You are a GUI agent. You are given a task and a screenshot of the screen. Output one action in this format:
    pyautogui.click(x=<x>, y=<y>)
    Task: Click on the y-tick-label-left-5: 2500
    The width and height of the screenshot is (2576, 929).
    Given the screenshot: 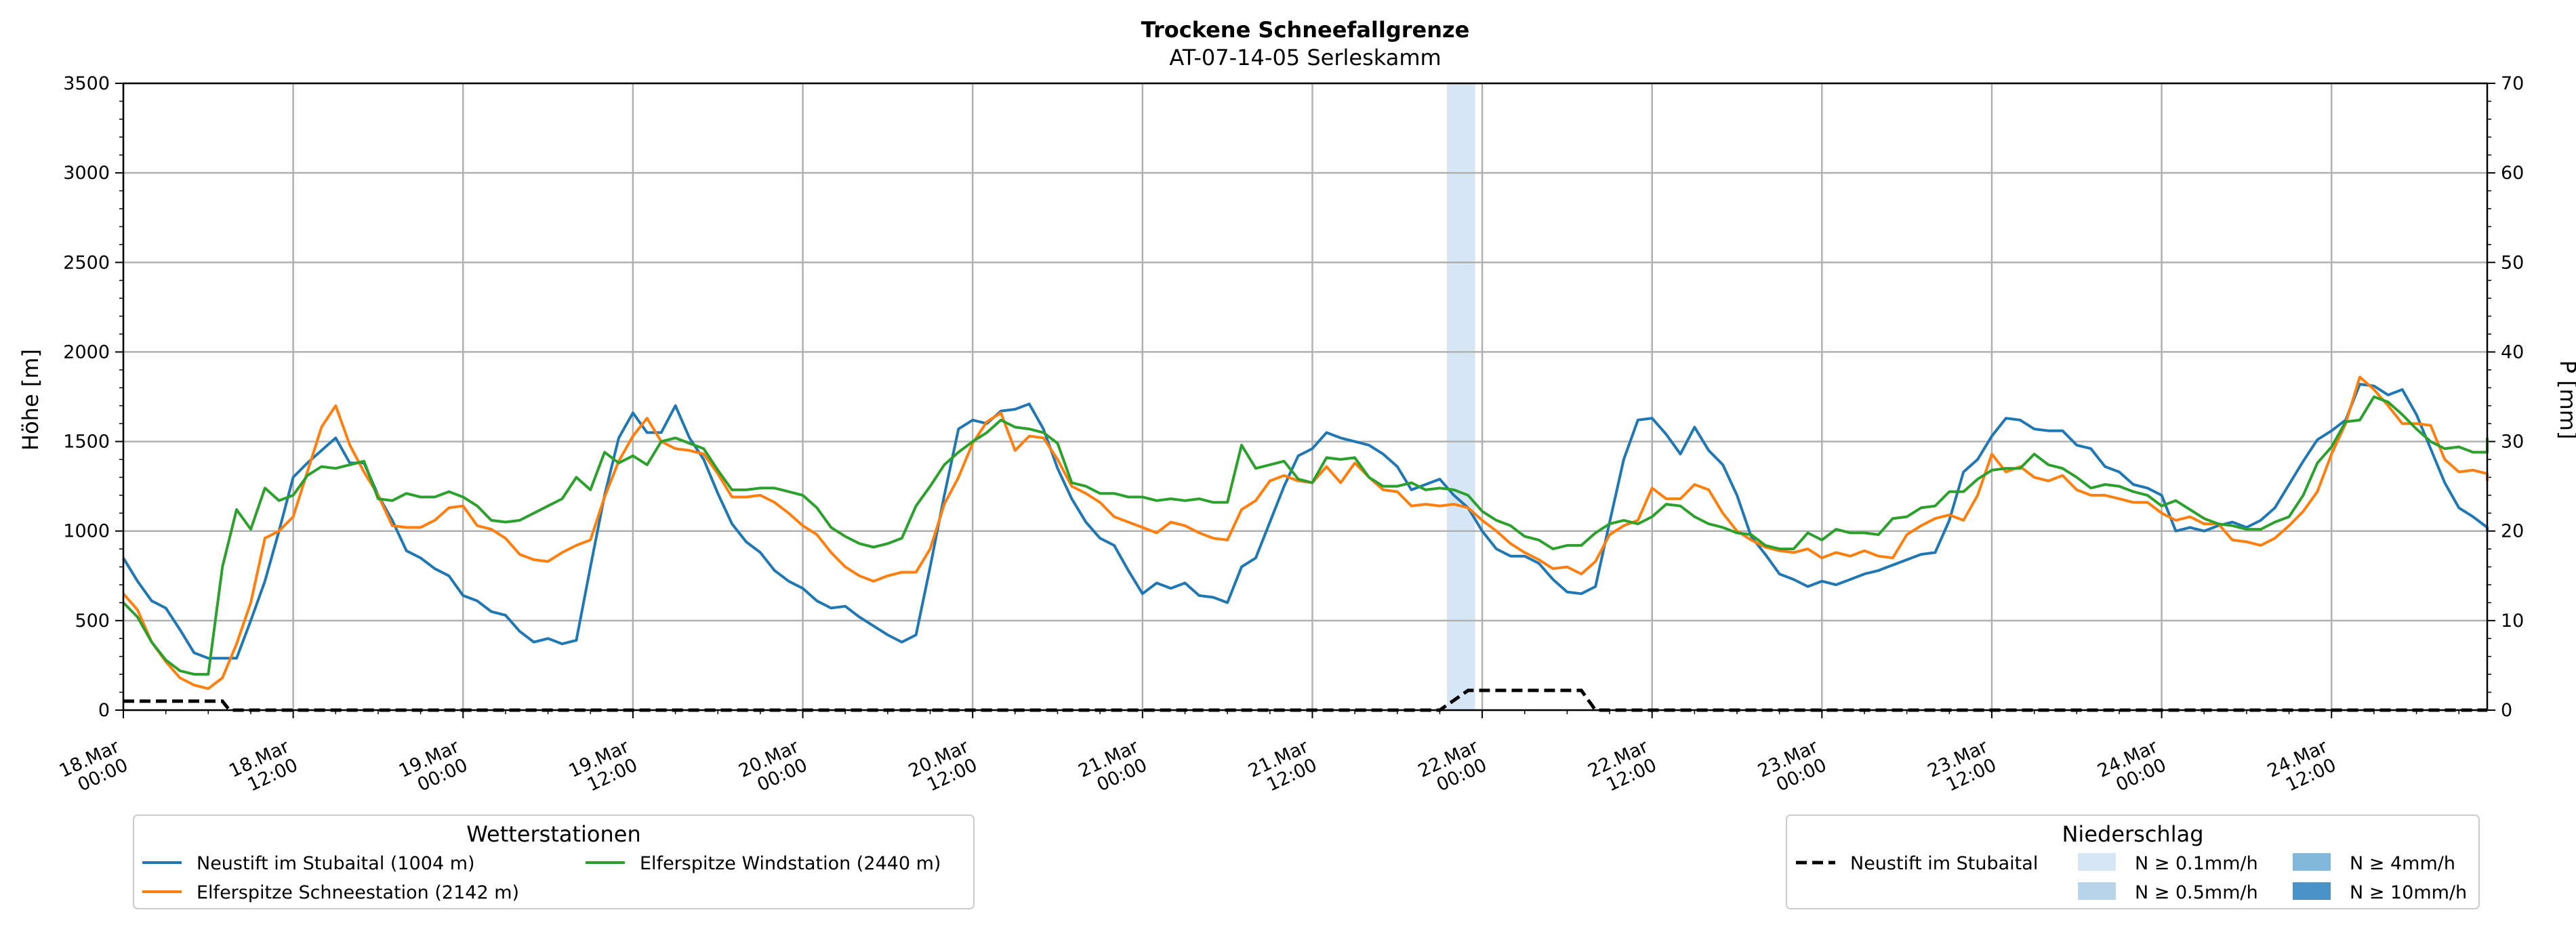 What is the action you would take?
    pyautogui.click(x=86, y=262)
    